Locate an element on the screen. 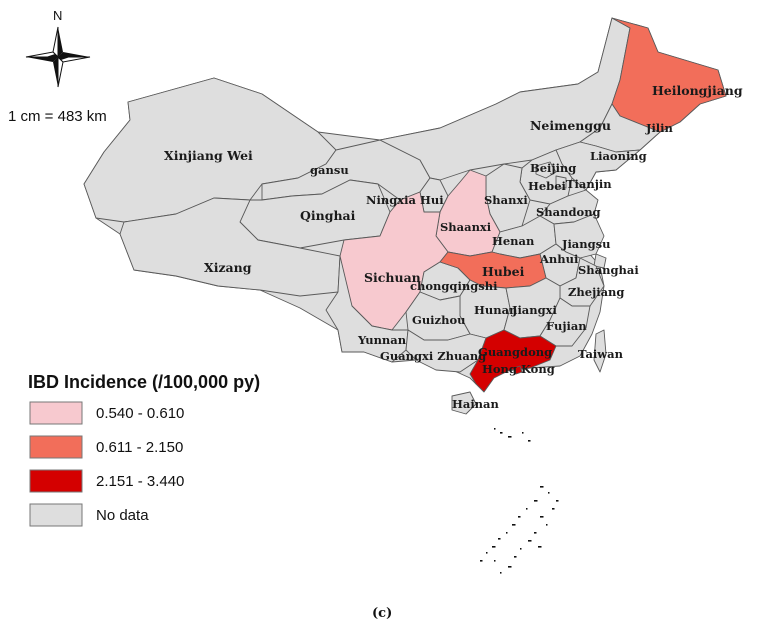 This screenshot has width=766, height=630. label-hunan: Hunan is located at coordinates (496, 310).